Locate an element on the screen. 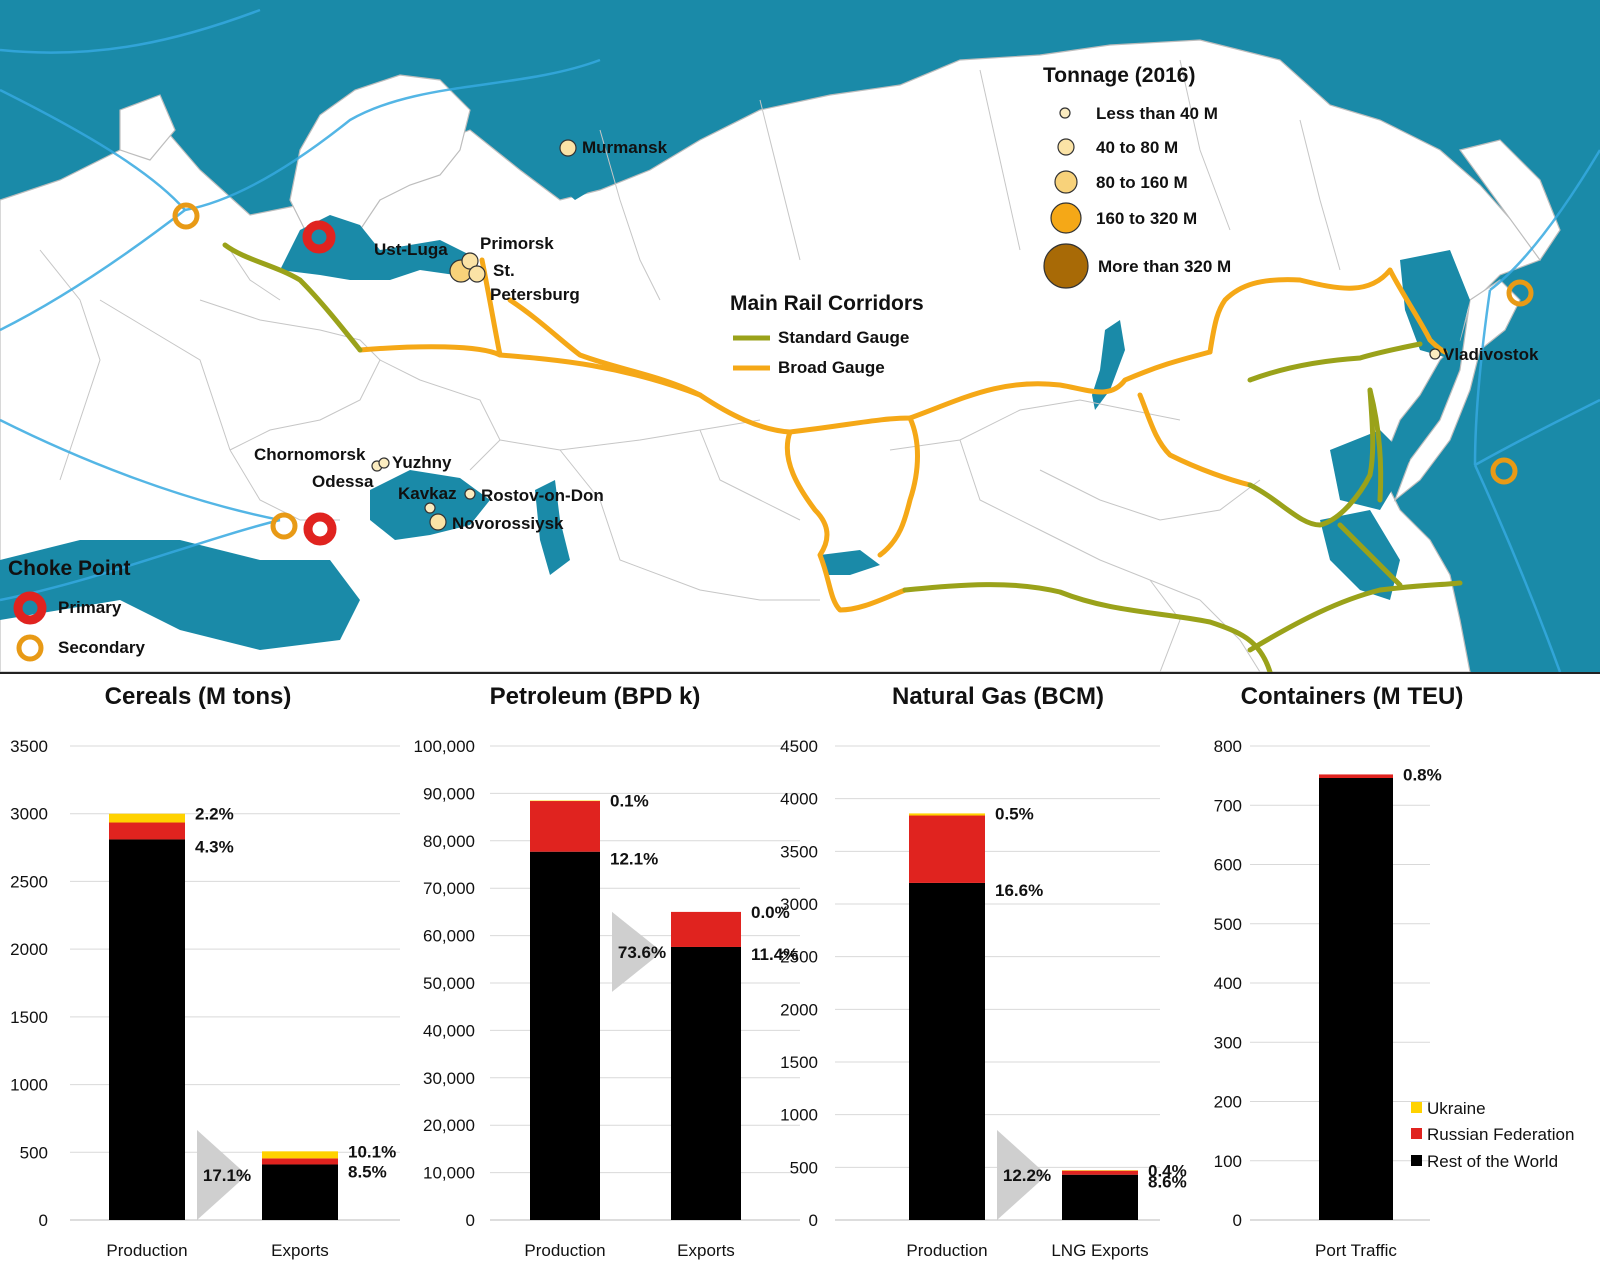 The width and height of the screenshot is (1600, 1270). choke-legend-item: Primary is located at coordinates (90, 607).